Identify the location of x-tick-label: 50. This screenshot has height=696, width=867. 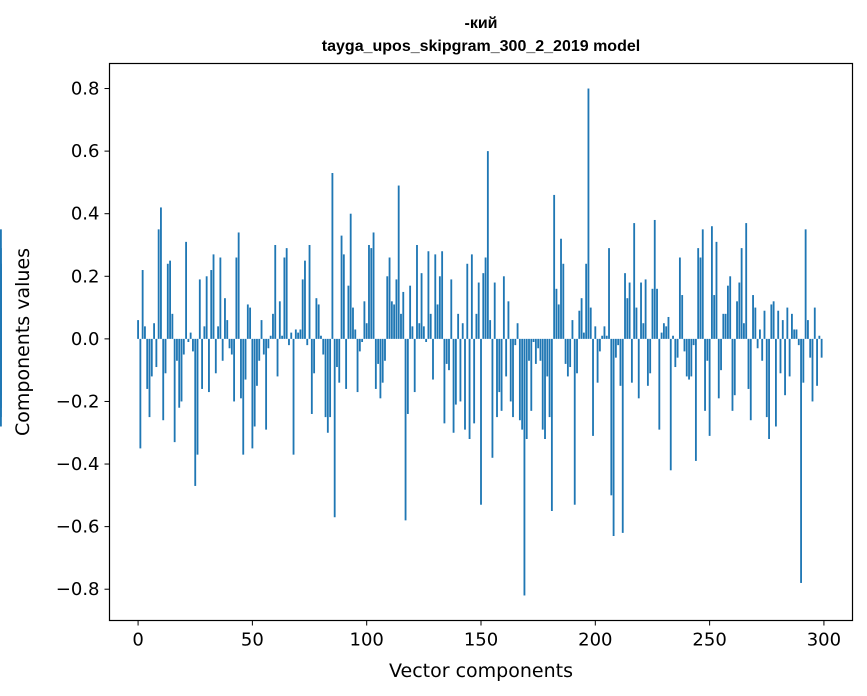
(252, 640).